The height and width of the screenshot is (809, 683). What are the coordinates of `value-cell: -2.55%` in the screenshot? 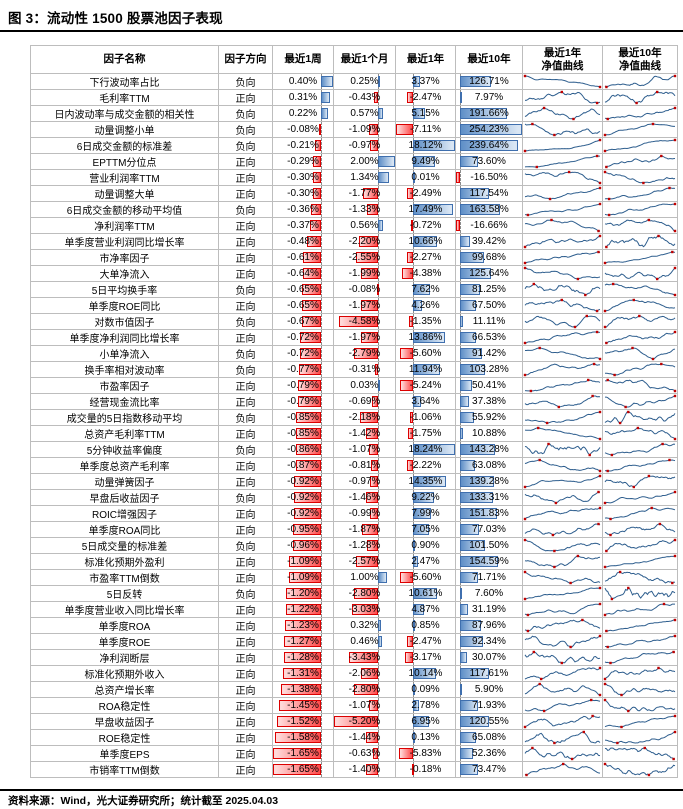 It's located at (364, 257).